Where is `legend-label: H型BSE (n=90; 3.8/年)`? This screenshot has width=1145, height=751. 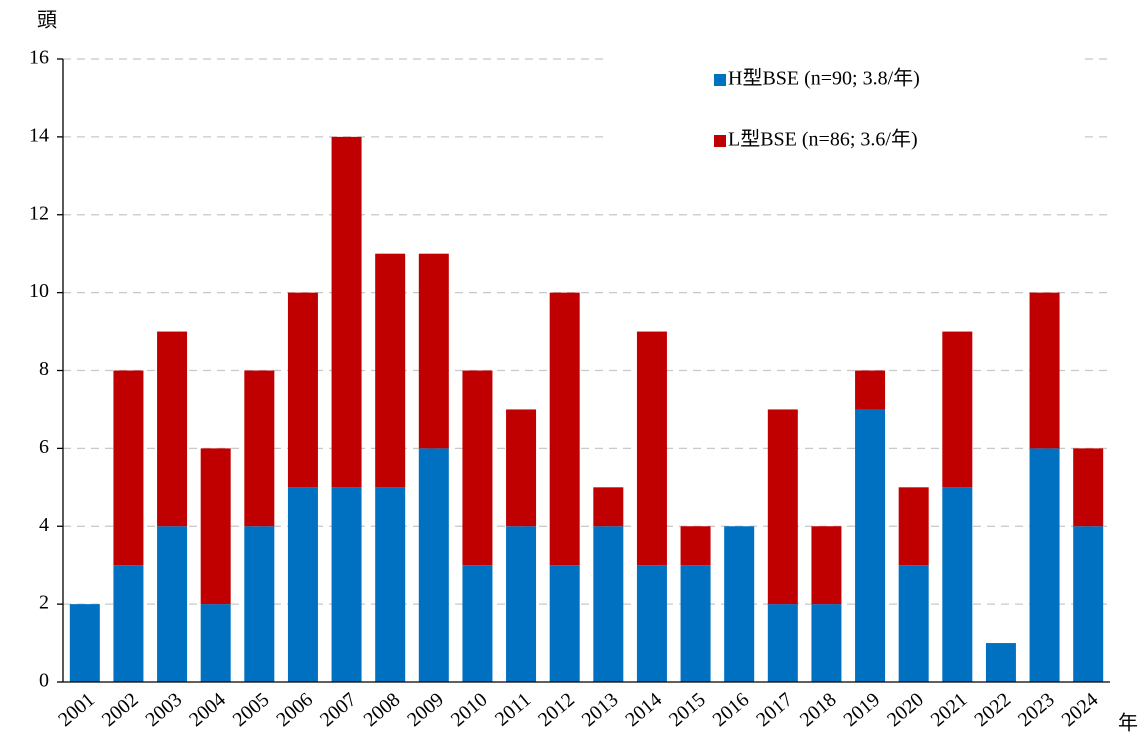 legend-label: H型BSE (n=90; 3.8/年) is located at coordinates (824, 78).